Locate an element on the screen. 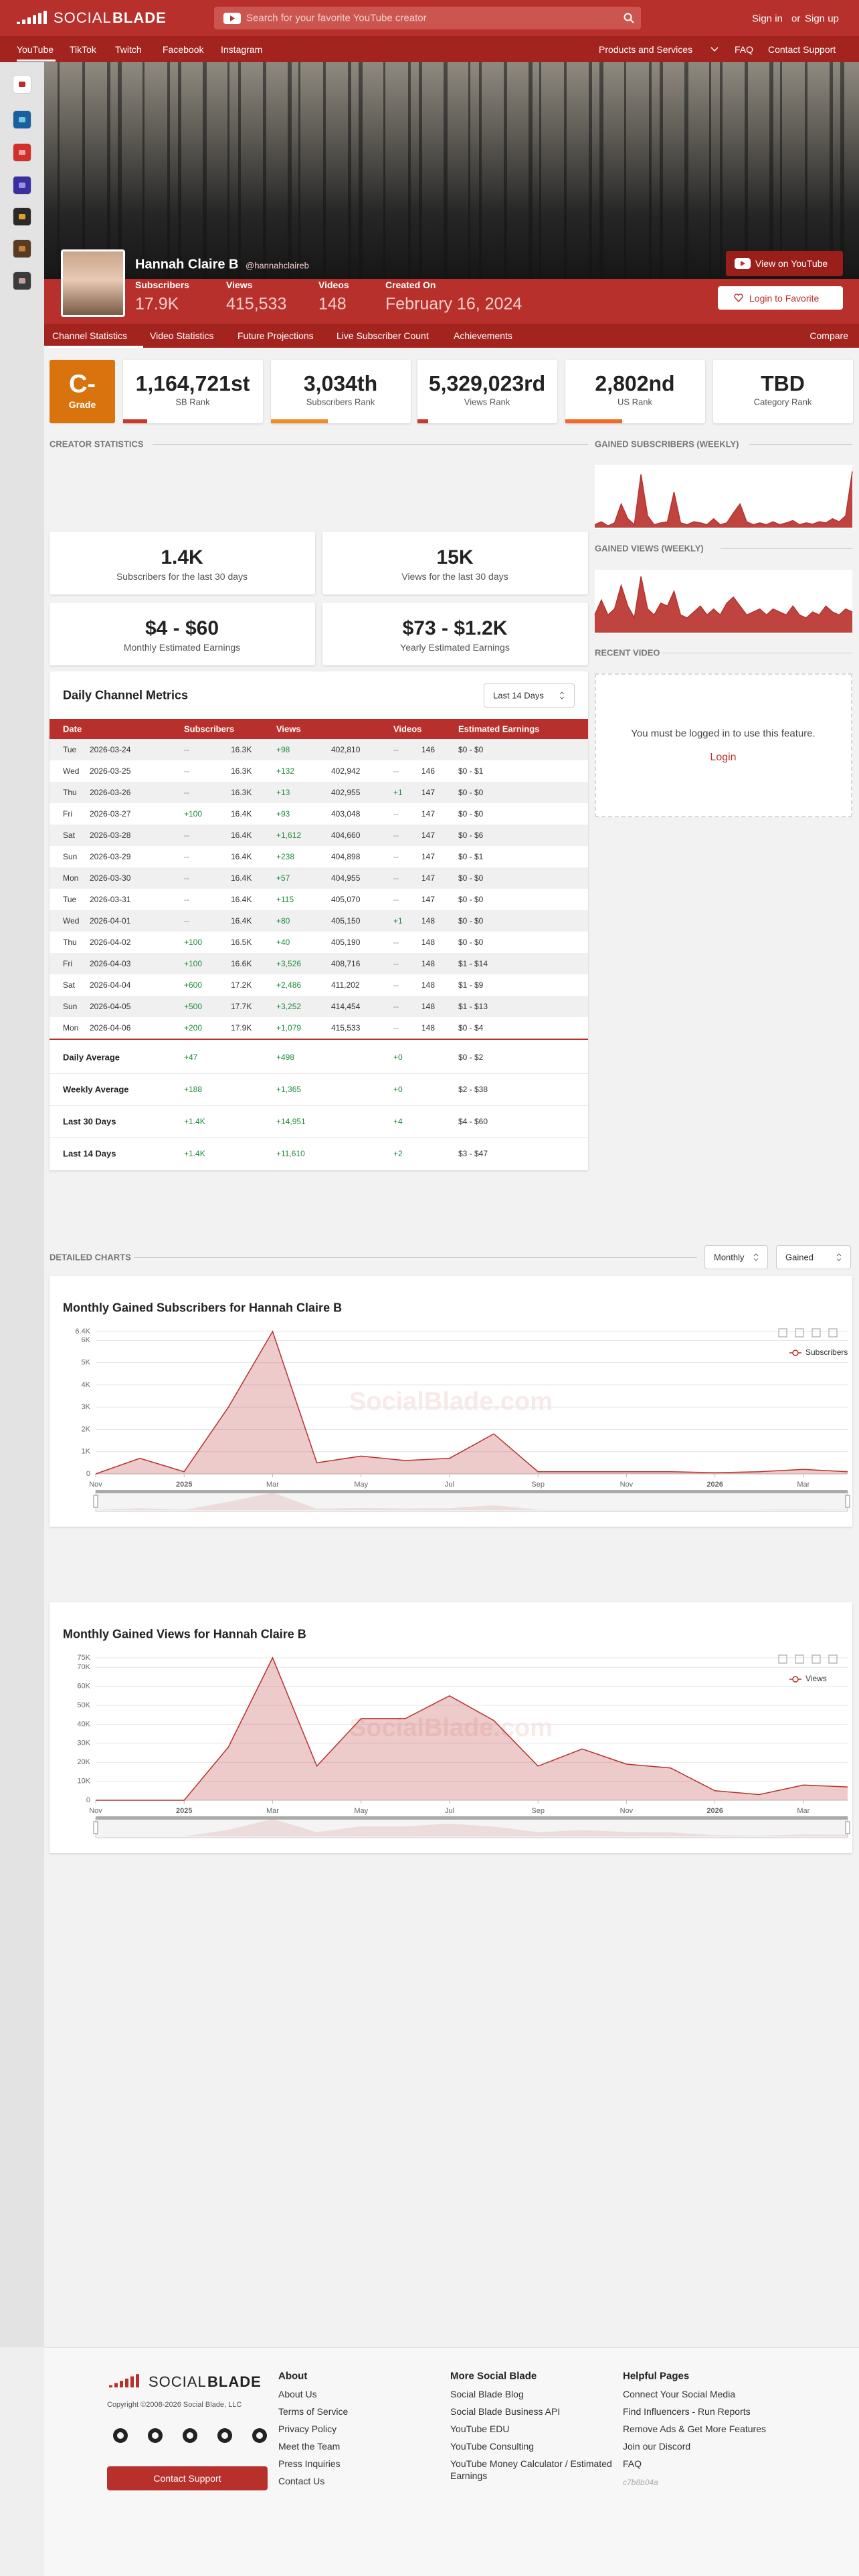 The image size is (859, 2576). range-select-text: Last 14 Days is located at coordinates (518, 695).